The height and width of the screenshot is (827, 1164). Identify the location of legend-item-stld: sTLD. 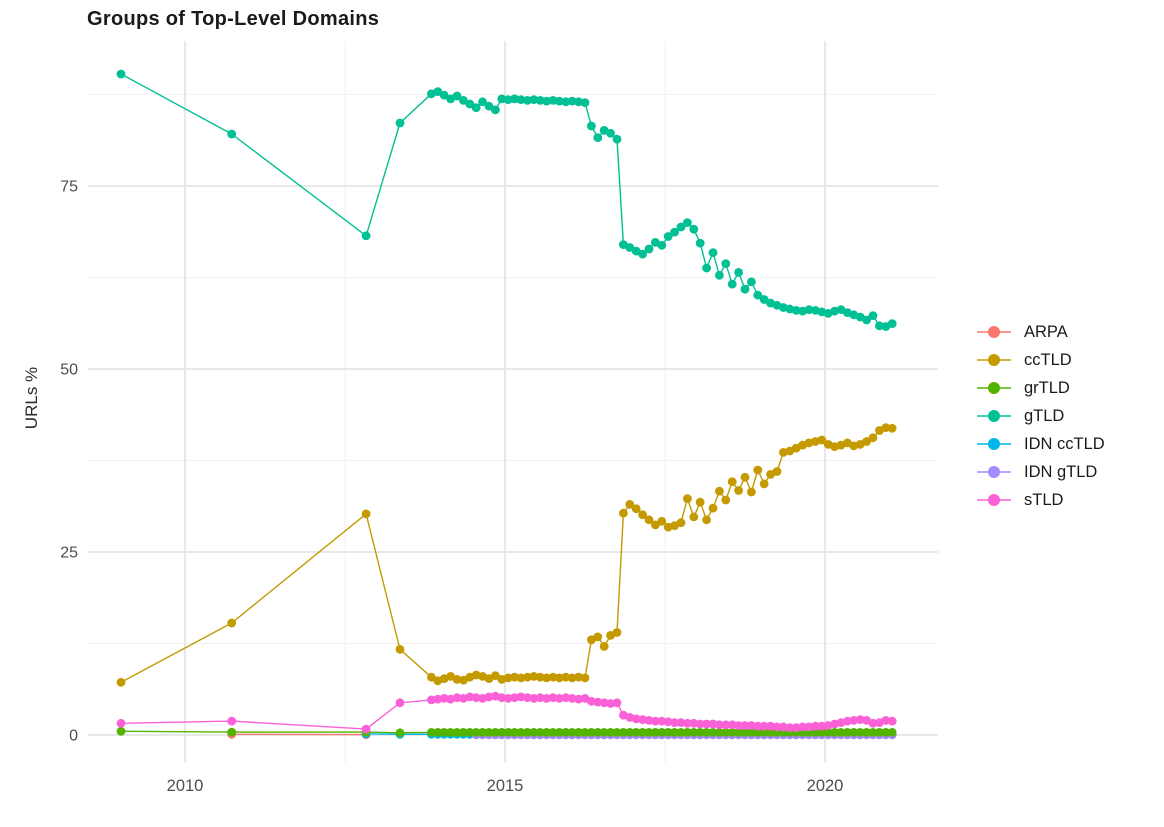
(1041, 500).